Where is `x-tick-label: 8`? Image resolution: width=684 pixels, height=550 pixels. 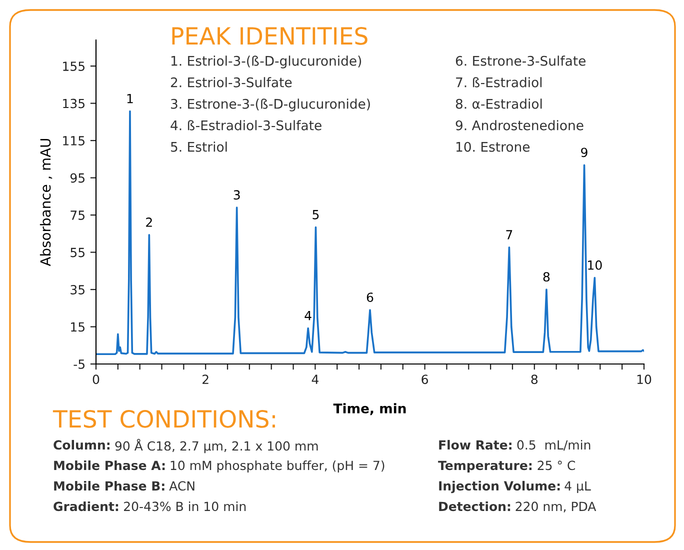 x-tick-label: 8 is located at coordinates (534, 379).